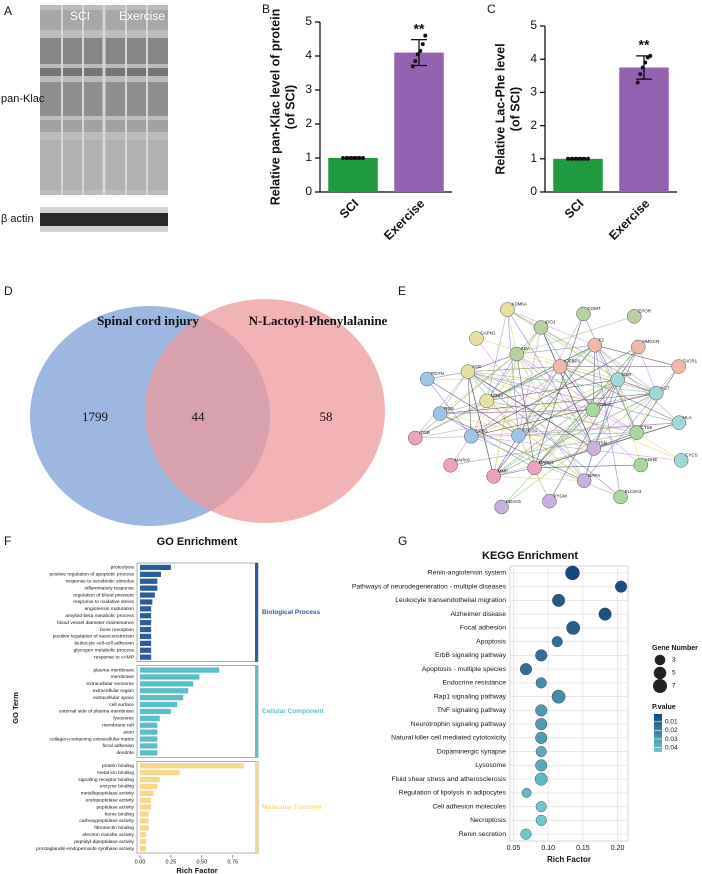 This screenshot has height=874, width=702. I want to click on node-label: HDAC5, so click(514, 501).